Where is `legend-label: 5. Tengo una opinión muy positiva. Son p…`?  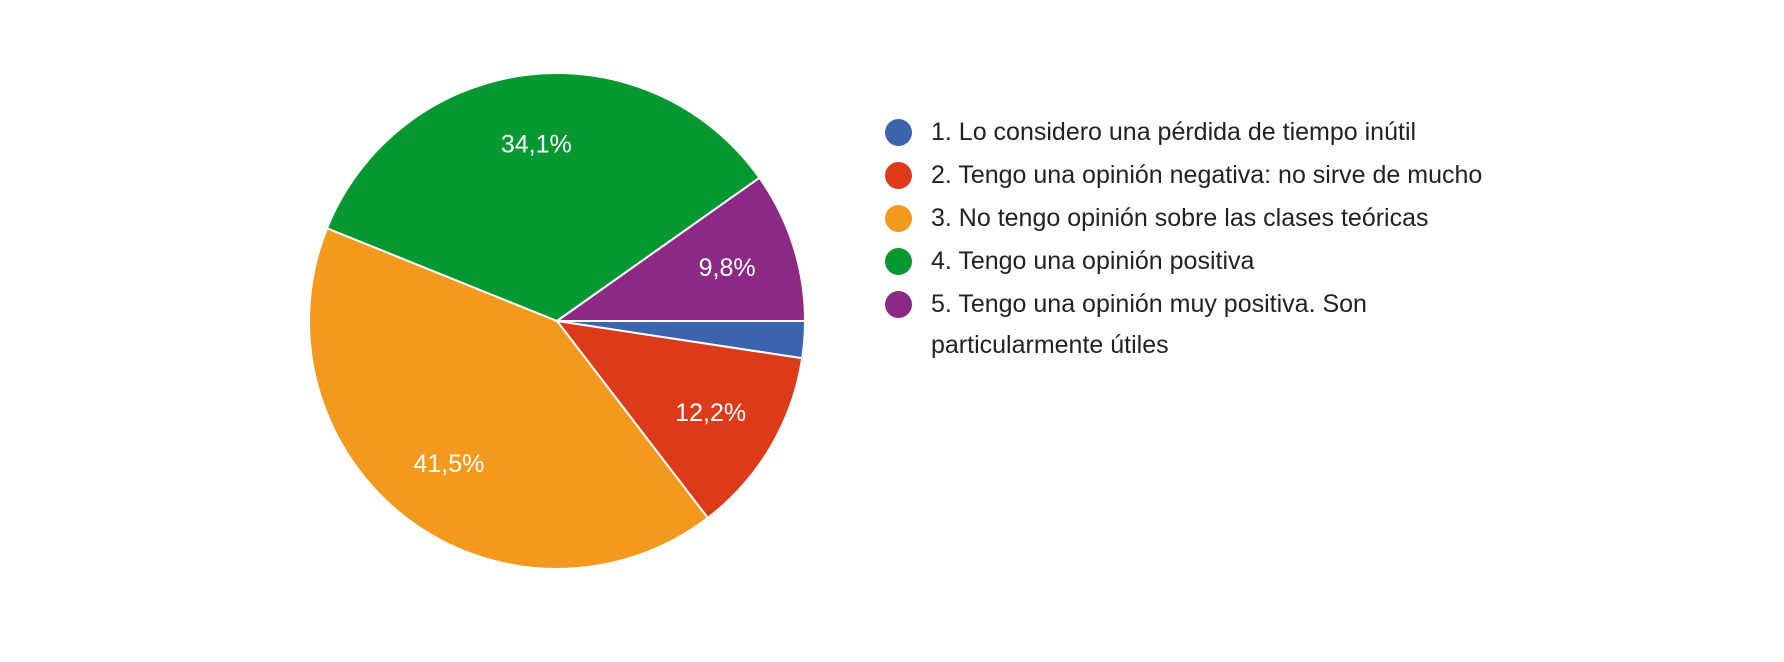
legend-label: 5. Tengo una opinión muy positiva. Son p… is located at coordinates (1149, 324).